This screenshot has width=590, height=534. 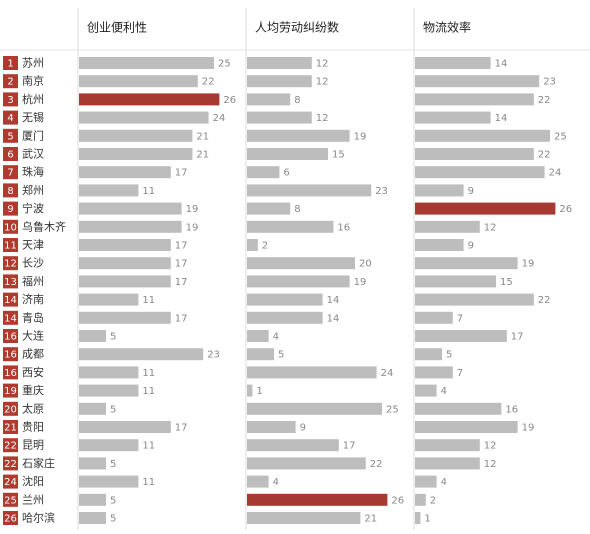 What do you see at coordinates (447, 27) in the screenshot?
I see `column-header: 物流效率` at bounding box center [447, 27].